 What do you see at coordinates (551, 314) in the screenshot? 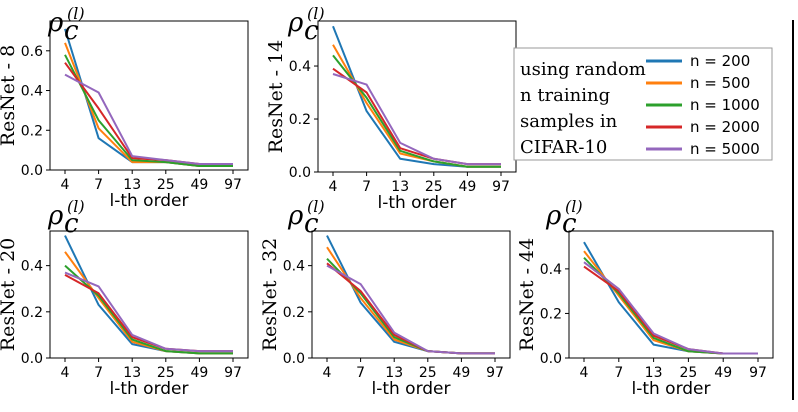
I see `panel-5-ytick-label: 0.2` at bounding box center [551, 314].